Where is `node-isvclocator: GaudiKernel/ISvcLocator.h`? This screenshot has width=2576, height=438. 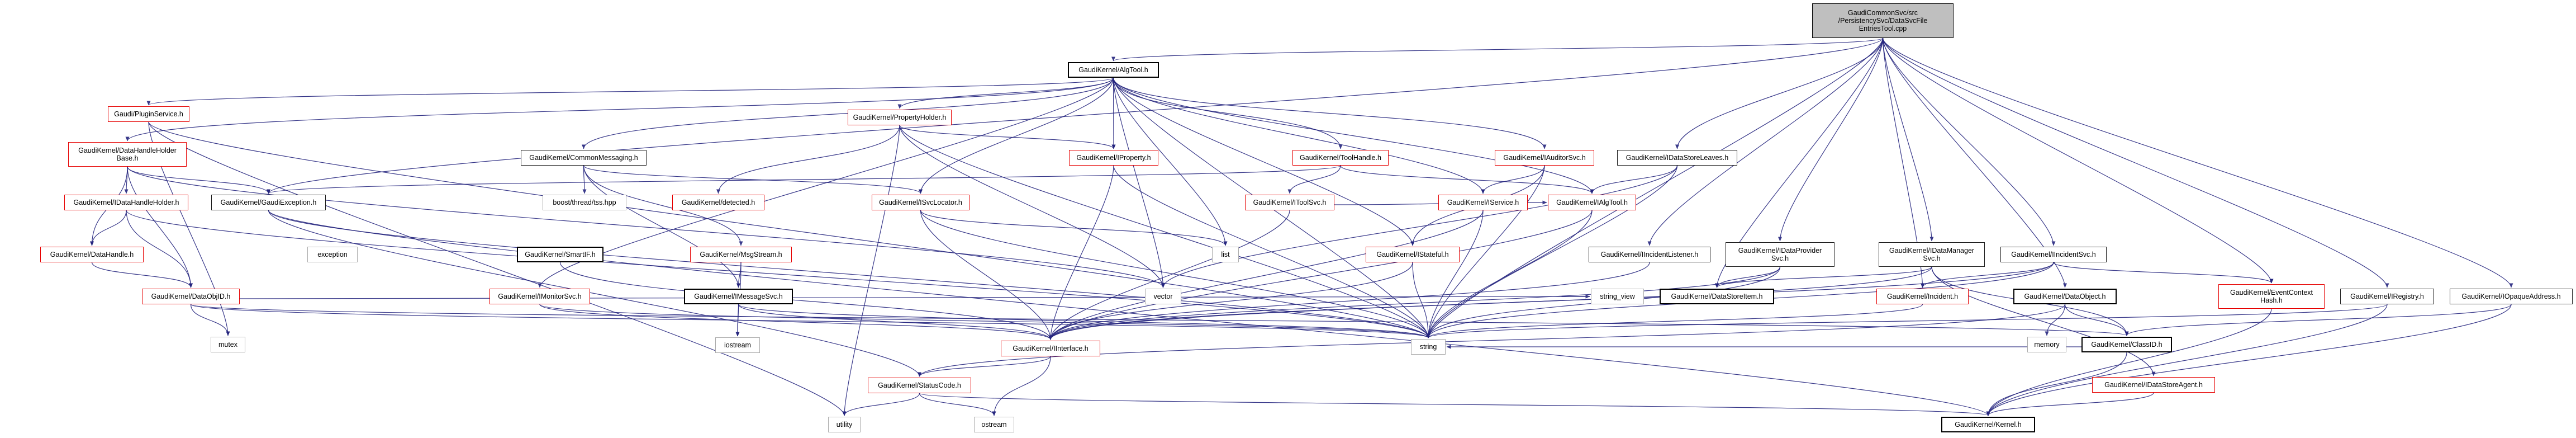 node-isvclocator: GaudiKernel/ISvcLocator.h is located at coordinates (921, 202).